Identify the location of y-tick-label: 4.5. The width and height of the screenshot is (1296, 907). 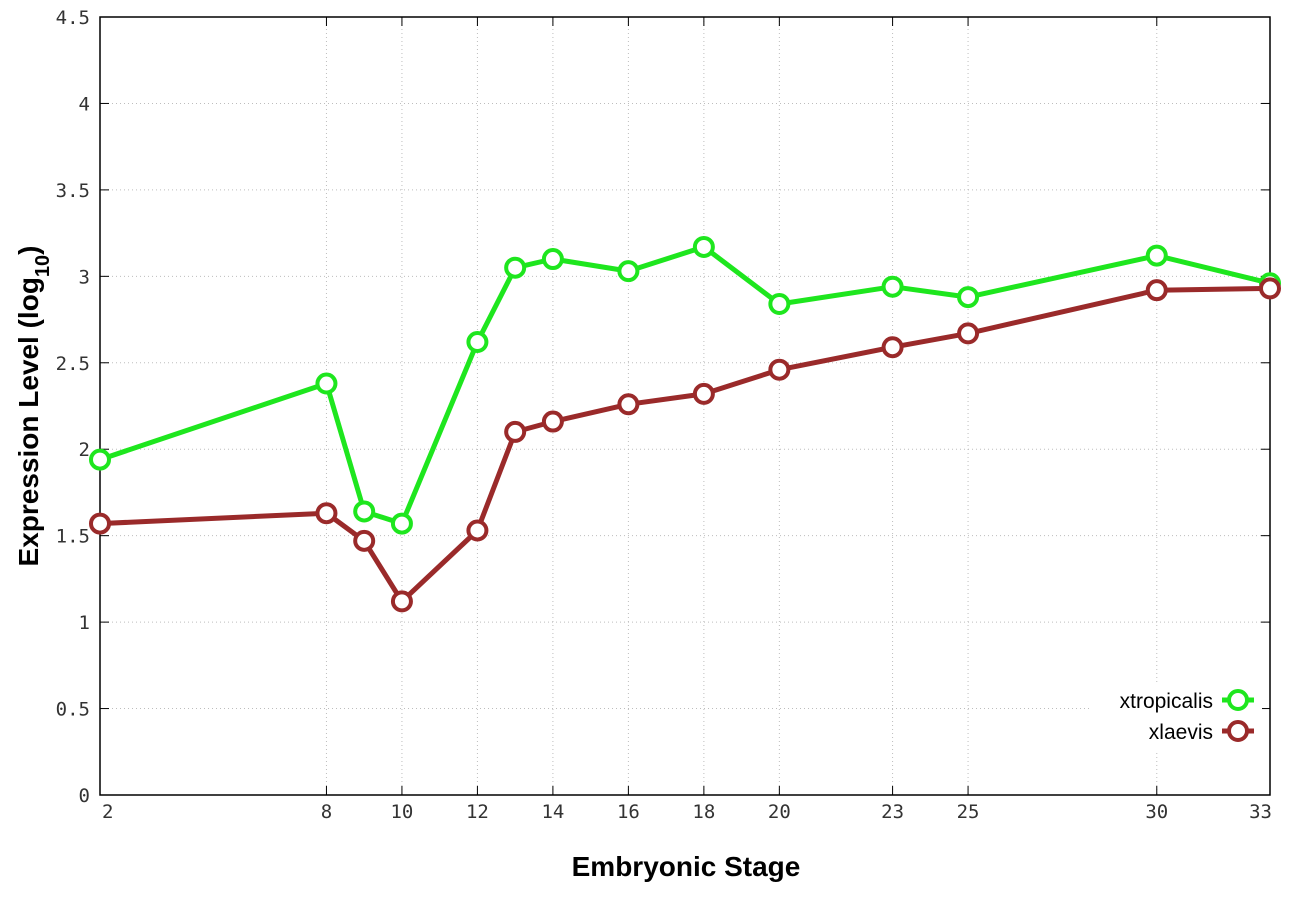
(73, 18).